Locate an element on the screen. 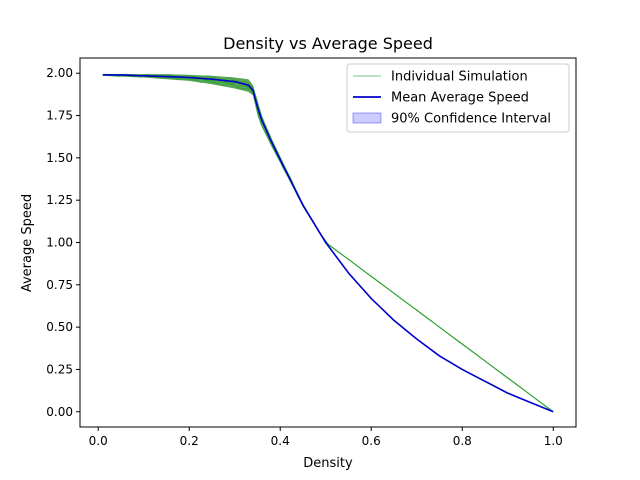  legend-label: Mean Average Speed is located at coordinates (460, 98).